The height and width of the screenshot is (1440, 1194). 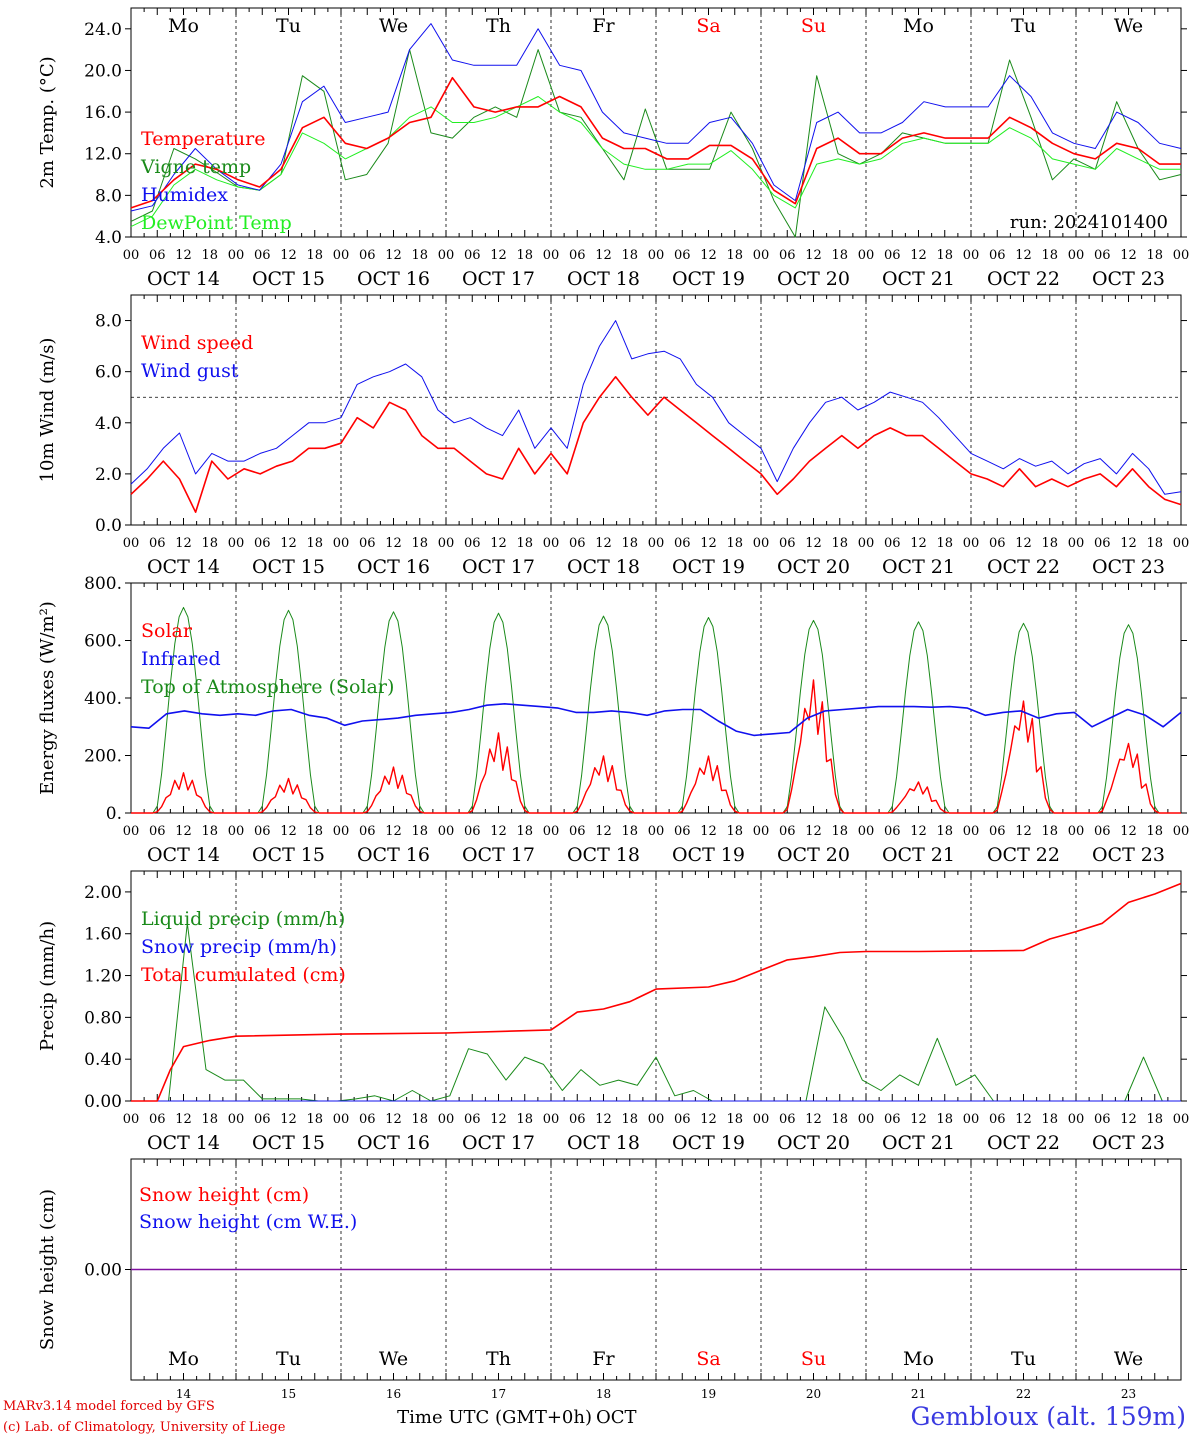 I want to click on y-tick-label: 2.00, so click(x=103, y=893).